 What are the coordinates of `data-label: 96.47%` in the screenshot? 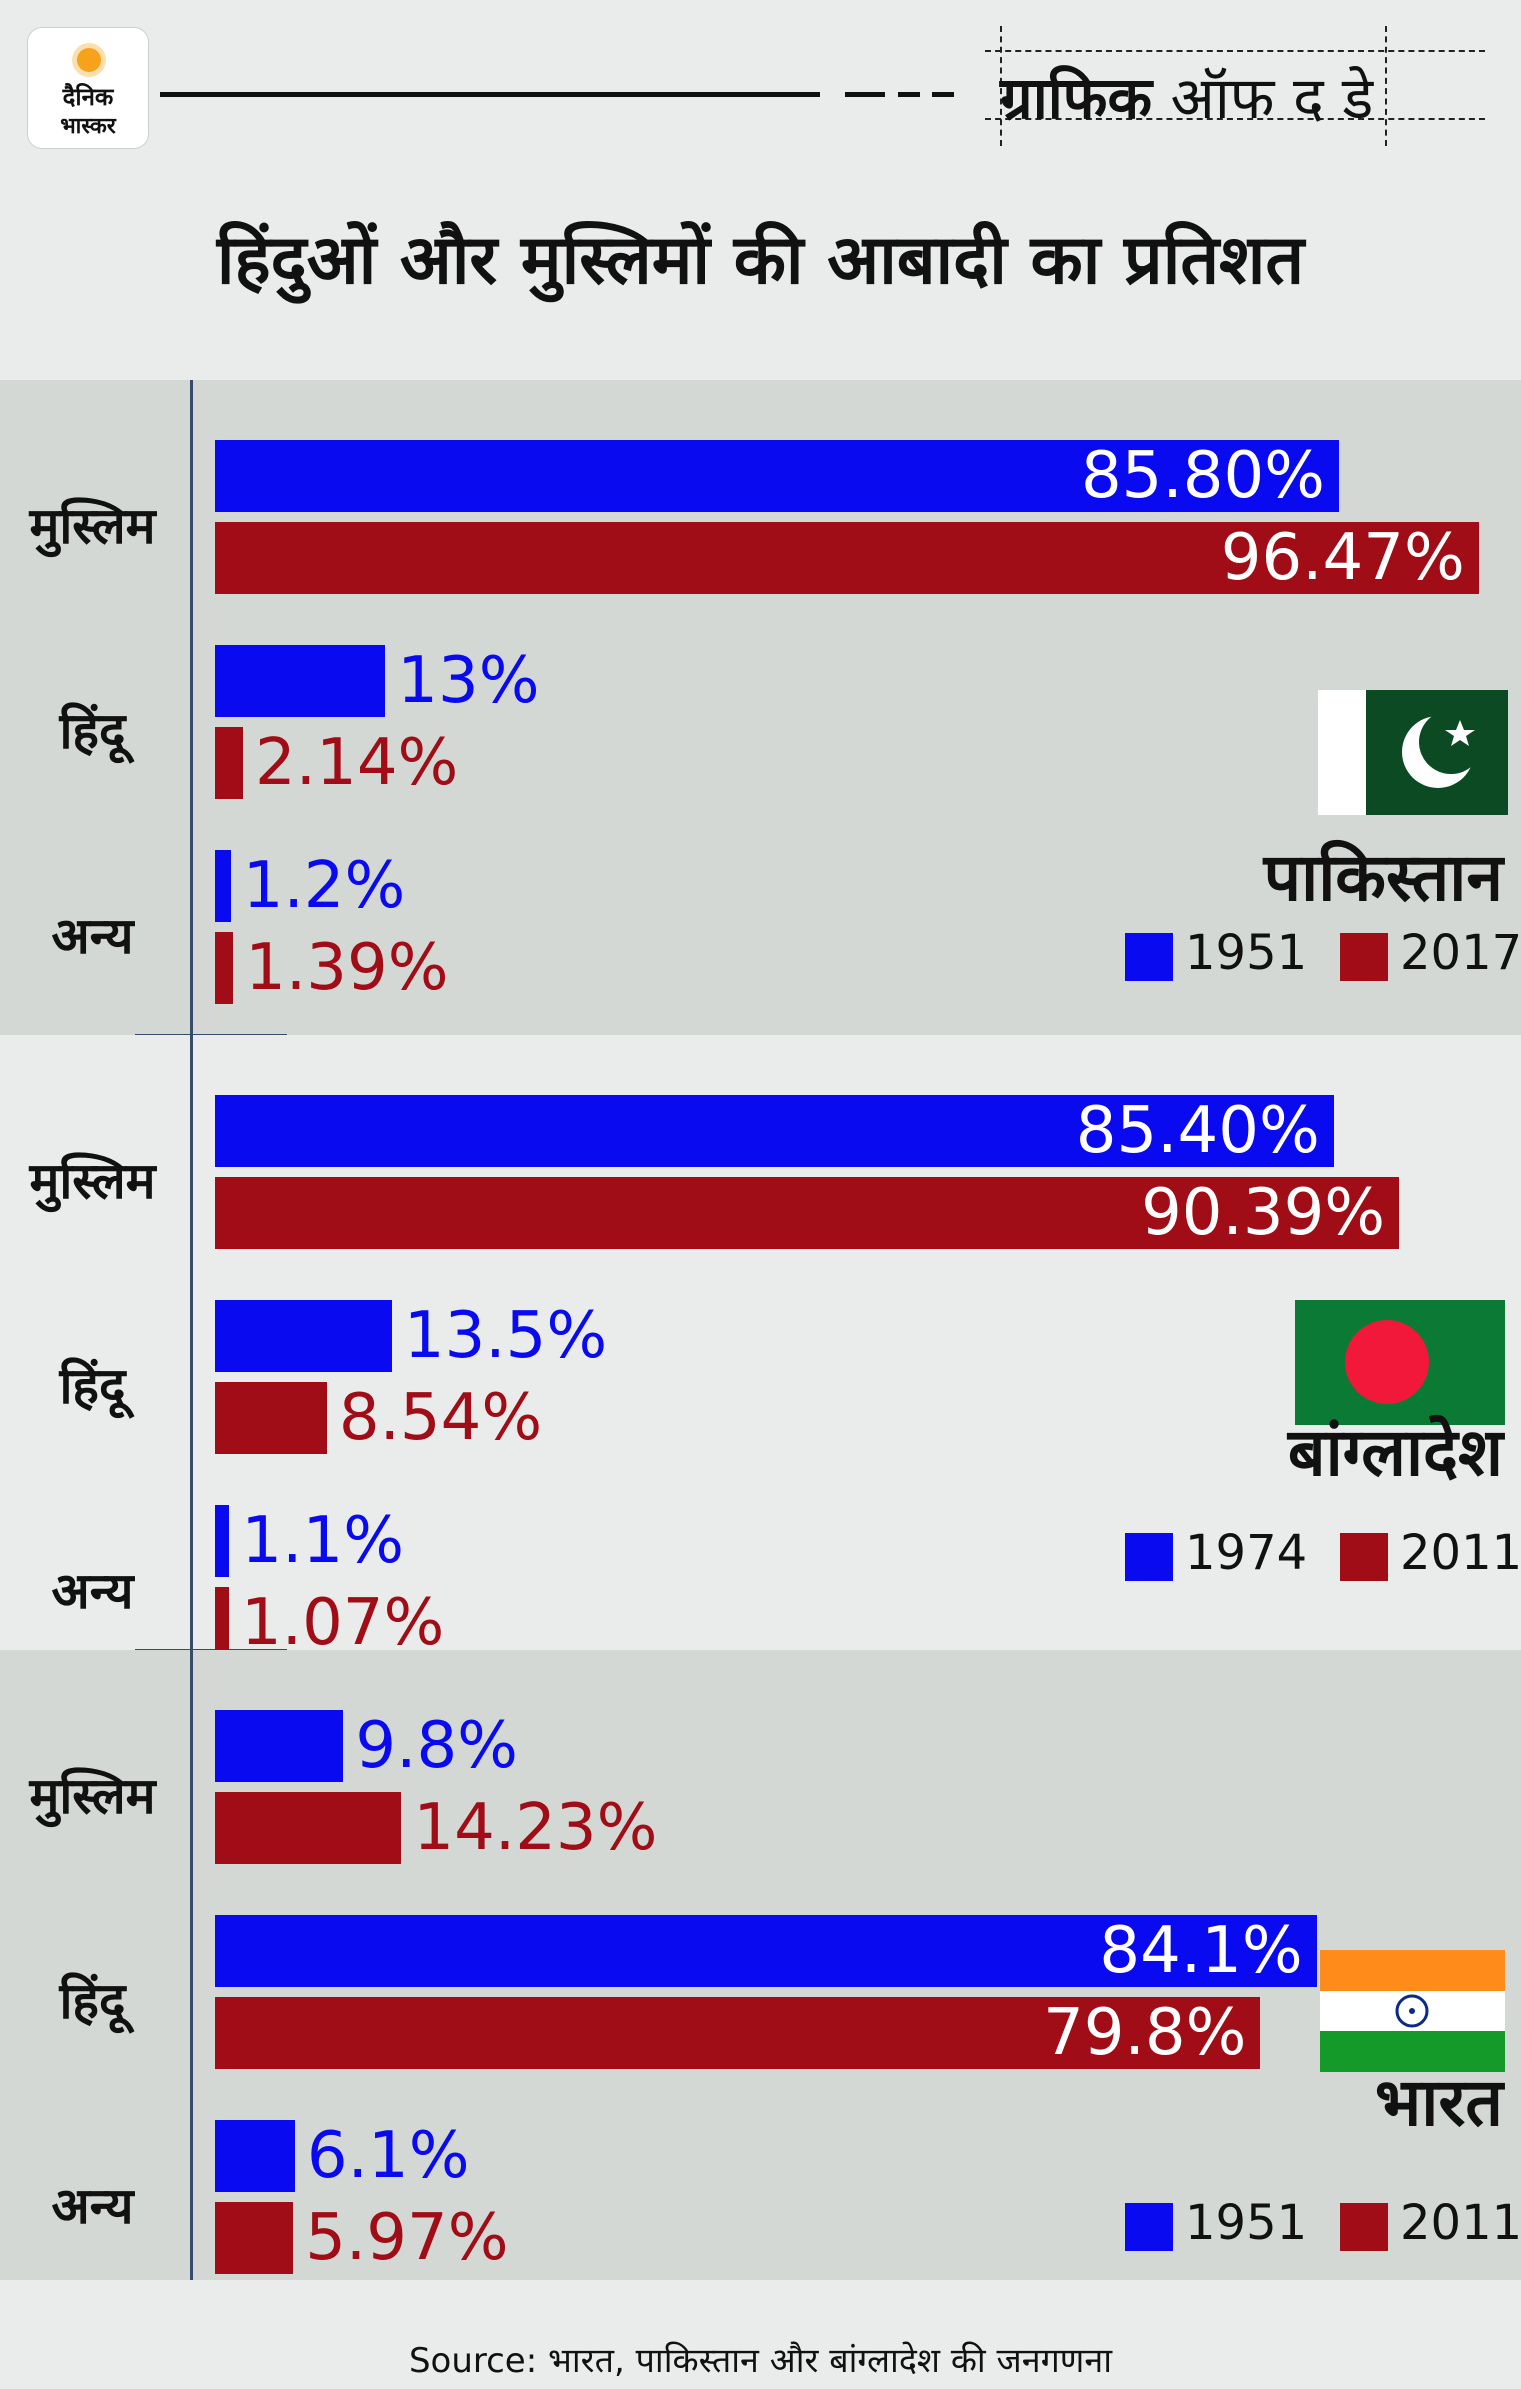 It's located at (1342, 558).